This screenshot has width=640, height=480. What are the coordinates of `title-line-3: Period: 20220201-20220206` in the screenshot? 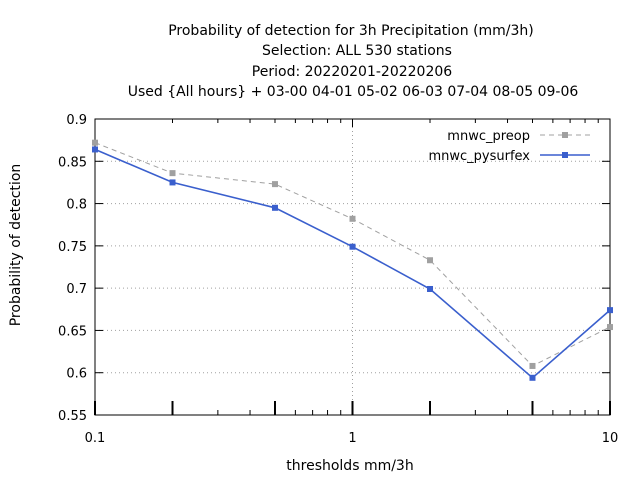 It's located at (352, 72).